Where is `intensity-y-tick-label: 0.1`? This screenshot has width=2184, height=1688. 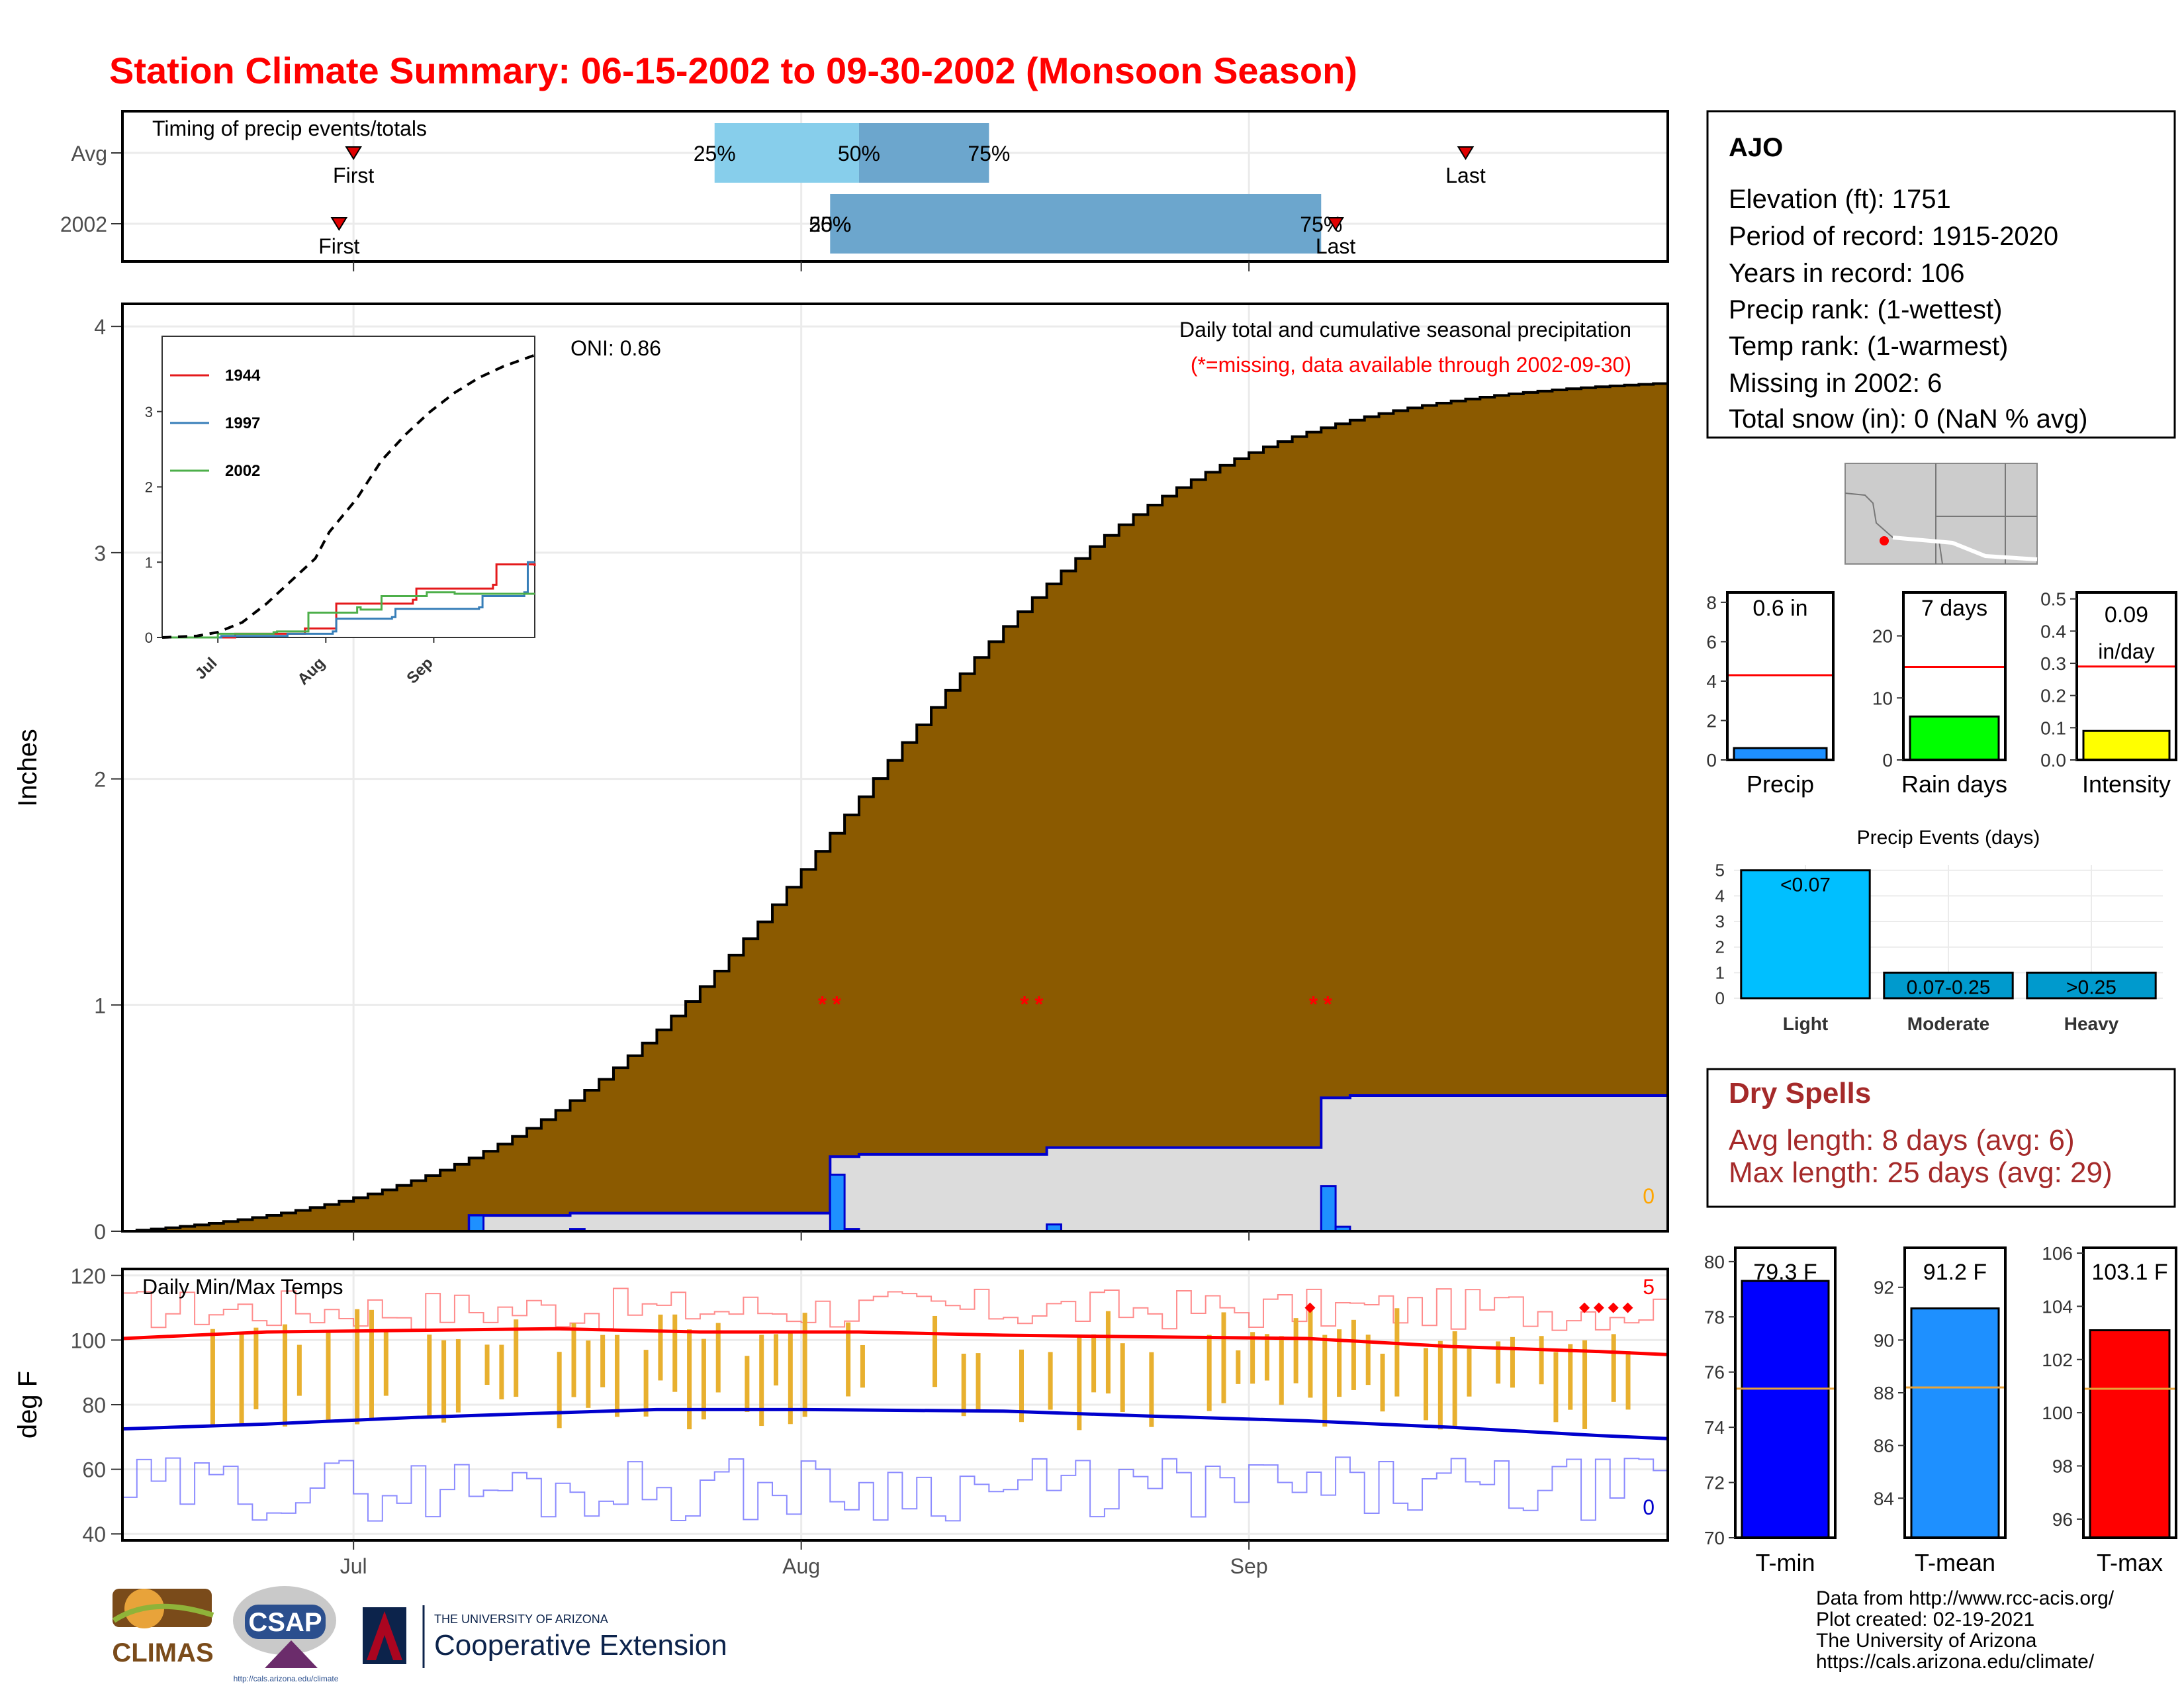
intensity-y-tick-label: 0.1 is located at coordinates (2053, 728).